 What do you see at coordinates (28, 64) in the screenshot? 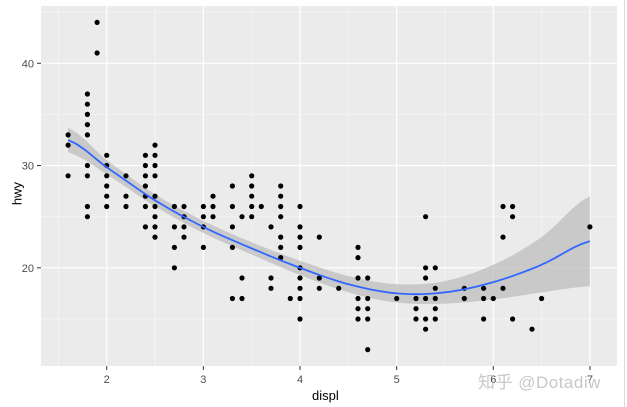
I see `svg-text: 40` at bounding box center [28, 64].